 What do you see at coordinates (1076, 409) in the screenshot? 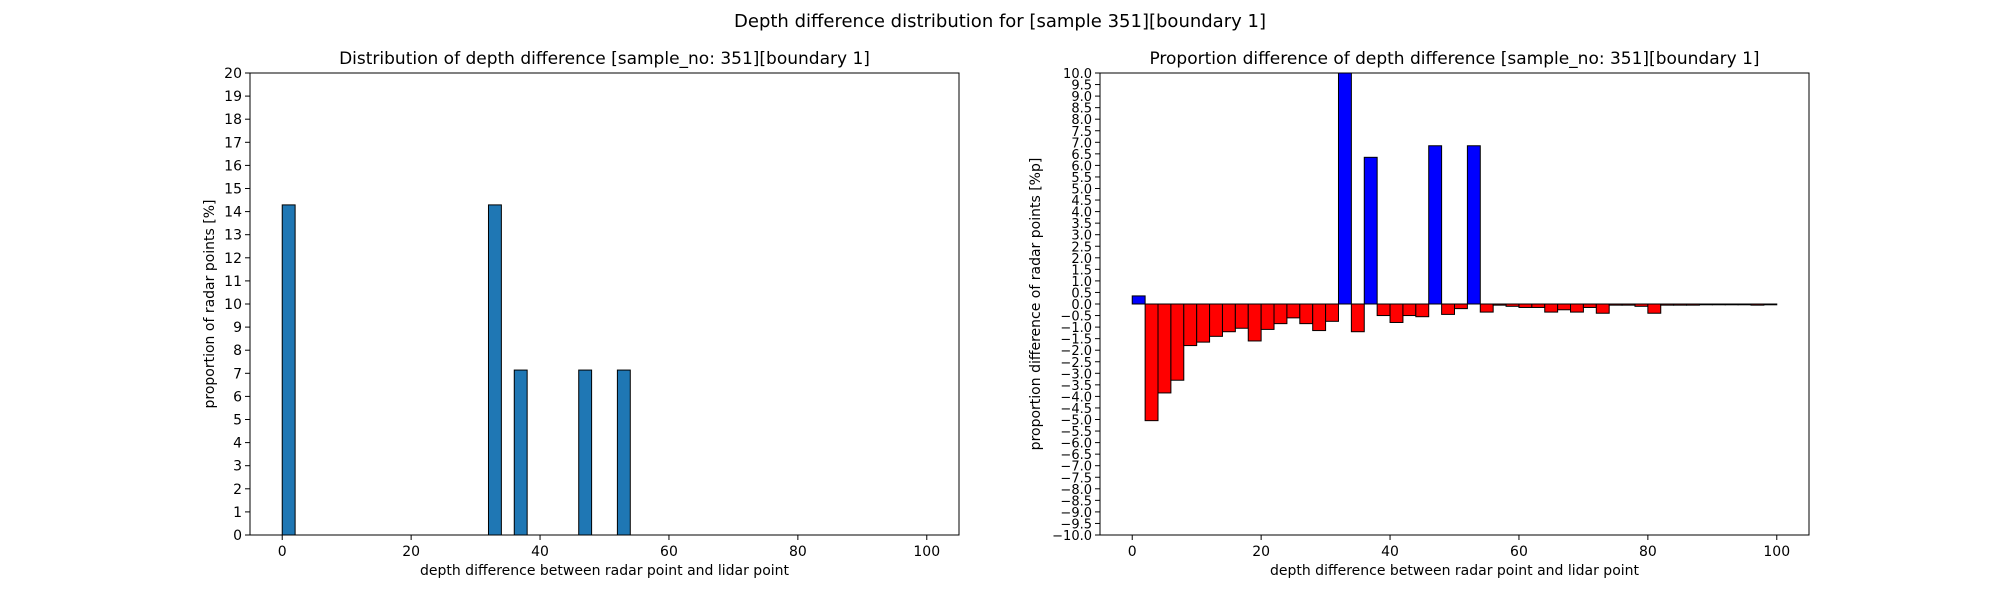
I see `y-tick-label: −4.5` at bounding box center [1076, 409].